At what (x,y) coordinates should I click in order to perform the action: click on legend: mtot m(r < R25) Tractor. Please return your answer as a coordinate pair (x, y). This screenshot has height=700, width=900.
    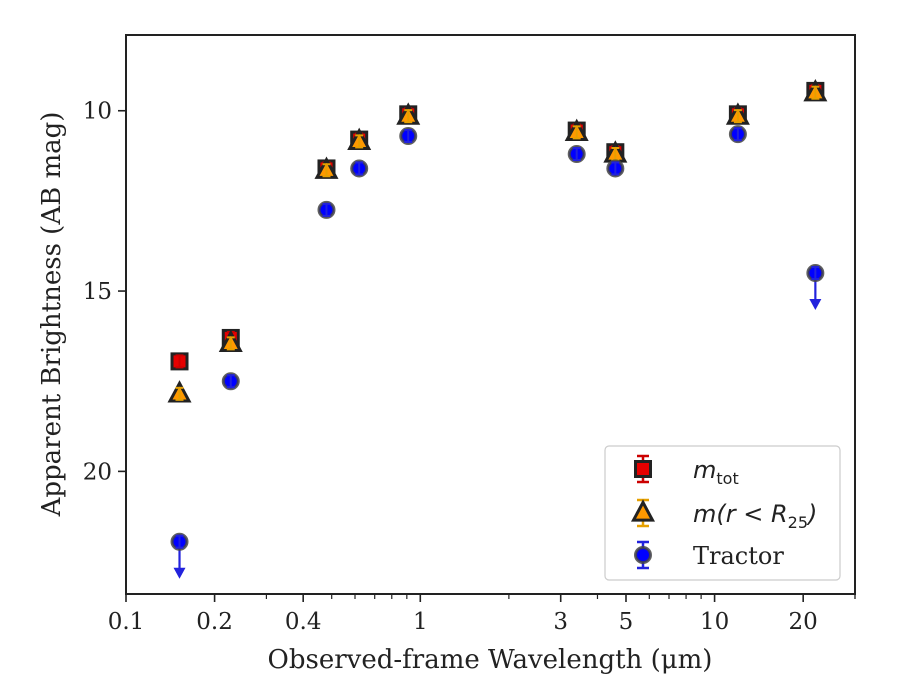
    Looking at the image, I should click on (722, 513).